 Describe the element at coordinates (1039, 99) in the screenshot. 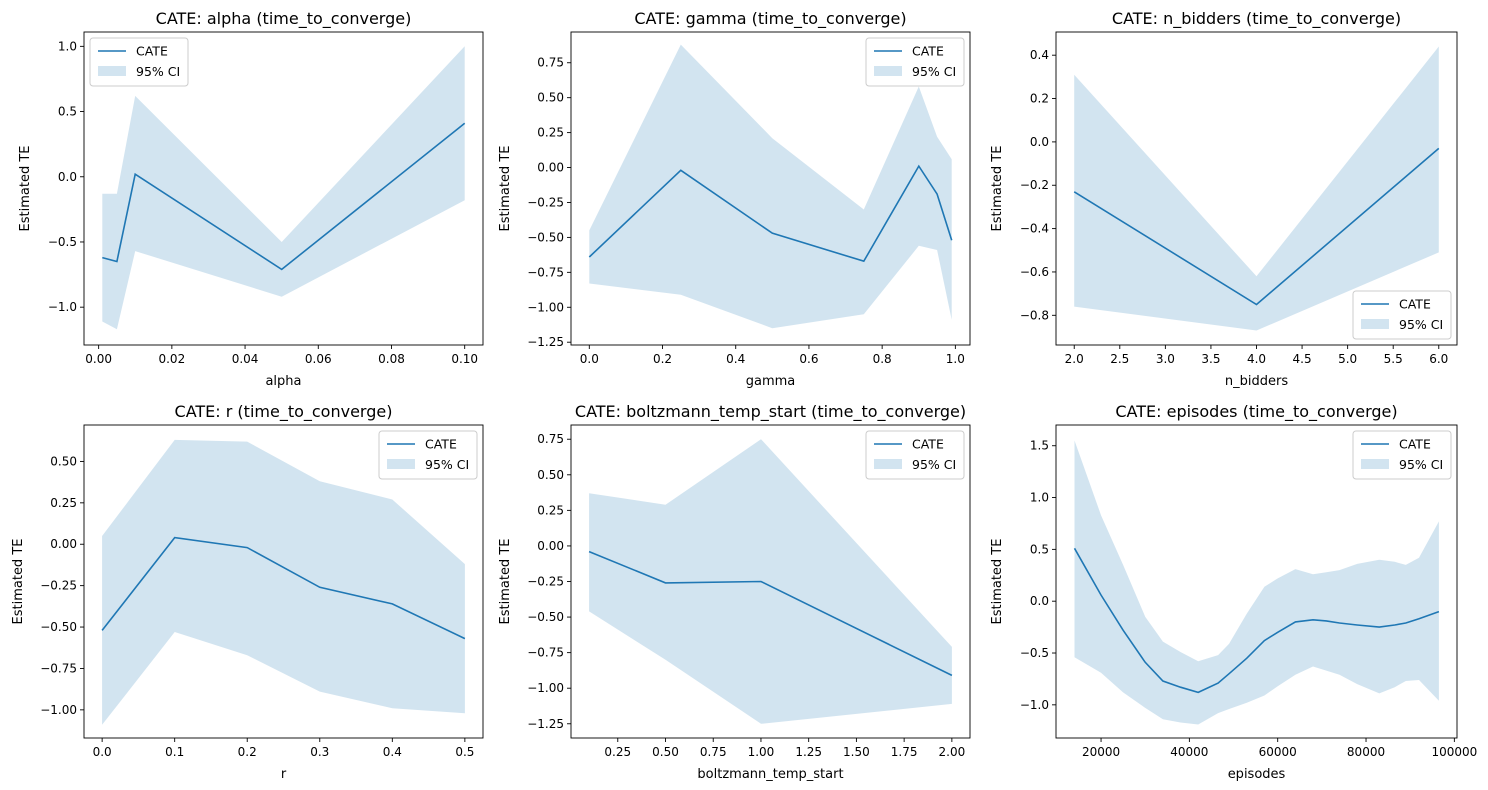

I see `y-tick-label: 0.2` at that location.